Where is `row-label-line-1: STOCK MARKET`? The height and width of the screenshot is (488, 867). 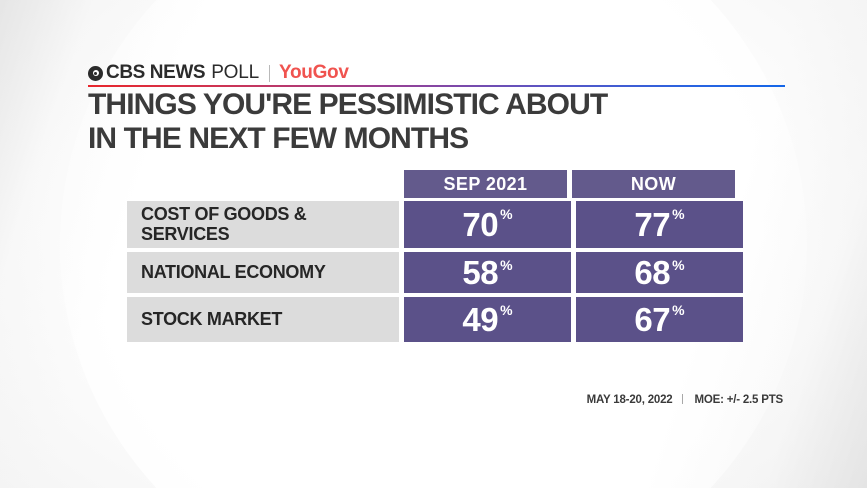 row-label-line-1: STOCK MARKET is located at coordinates (212, 318).